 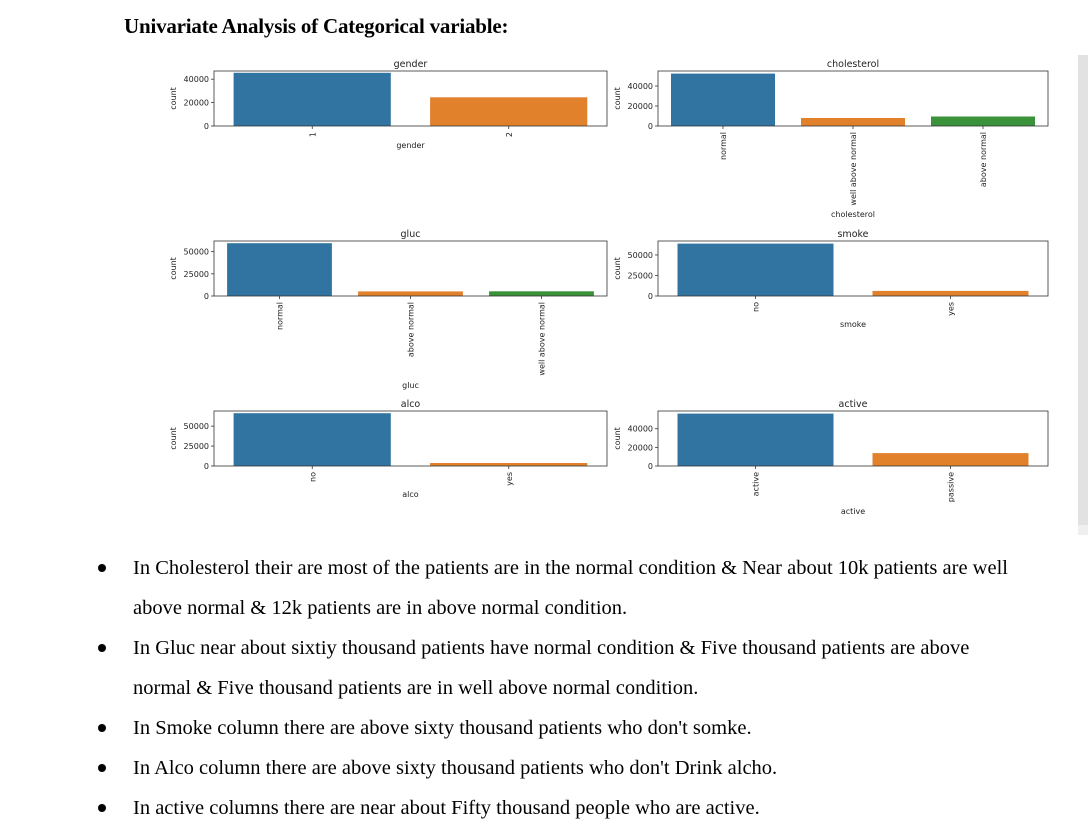 I want to click on x-tick-label: active, so click(x=756, y=484).